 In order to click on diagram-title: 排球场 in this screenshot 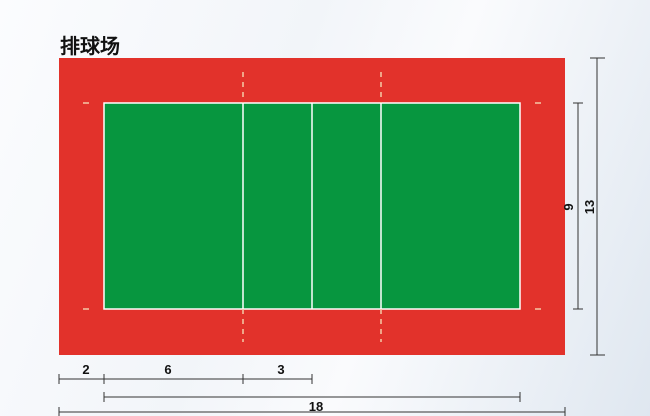, I will do `click(90, 46)`.